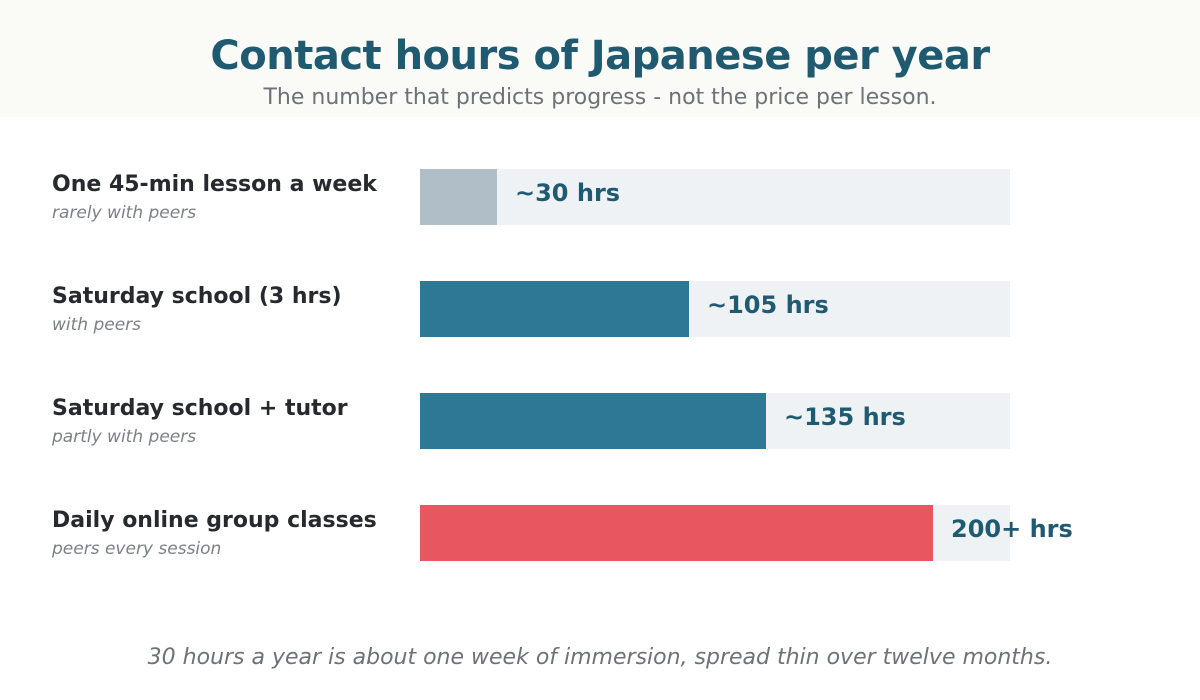 The width and height of the screenshot is (1200, 700). Describe the element at coordinates (197, 296) in the screenshot. I see `category-label: Saturday school (3 hrs)` at that location.